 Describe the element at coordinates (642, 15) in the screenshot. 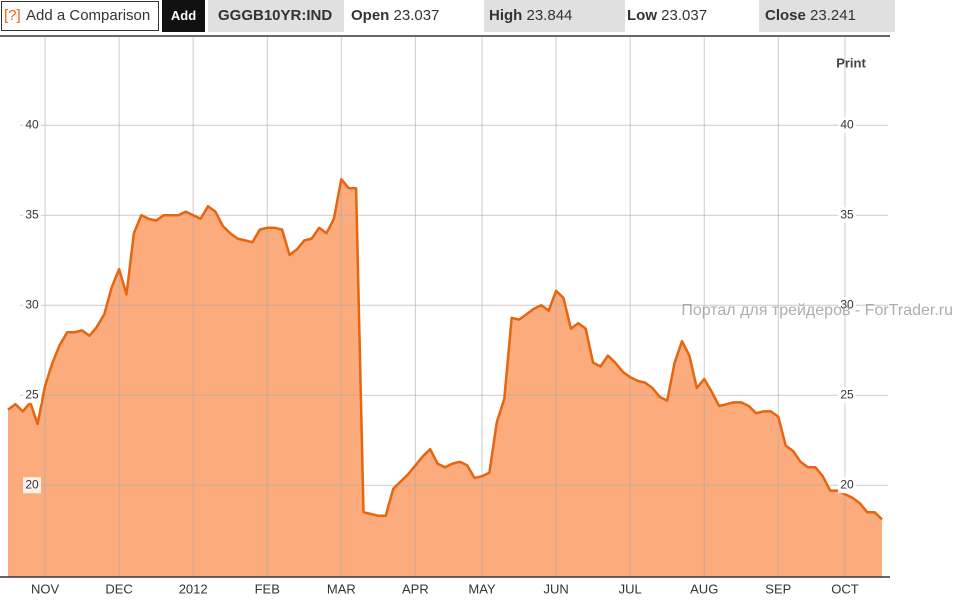

I see `low-label: Low` at that location.